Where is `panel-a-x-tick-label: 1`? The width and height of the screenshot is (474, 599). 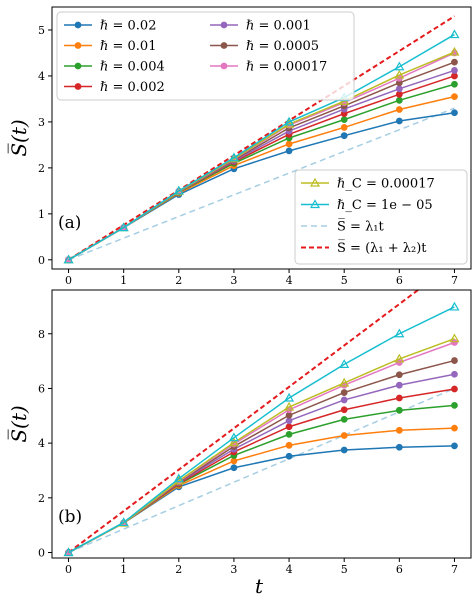 panel-a-x-tick-label: 1 is located at coordinates (123, 280).